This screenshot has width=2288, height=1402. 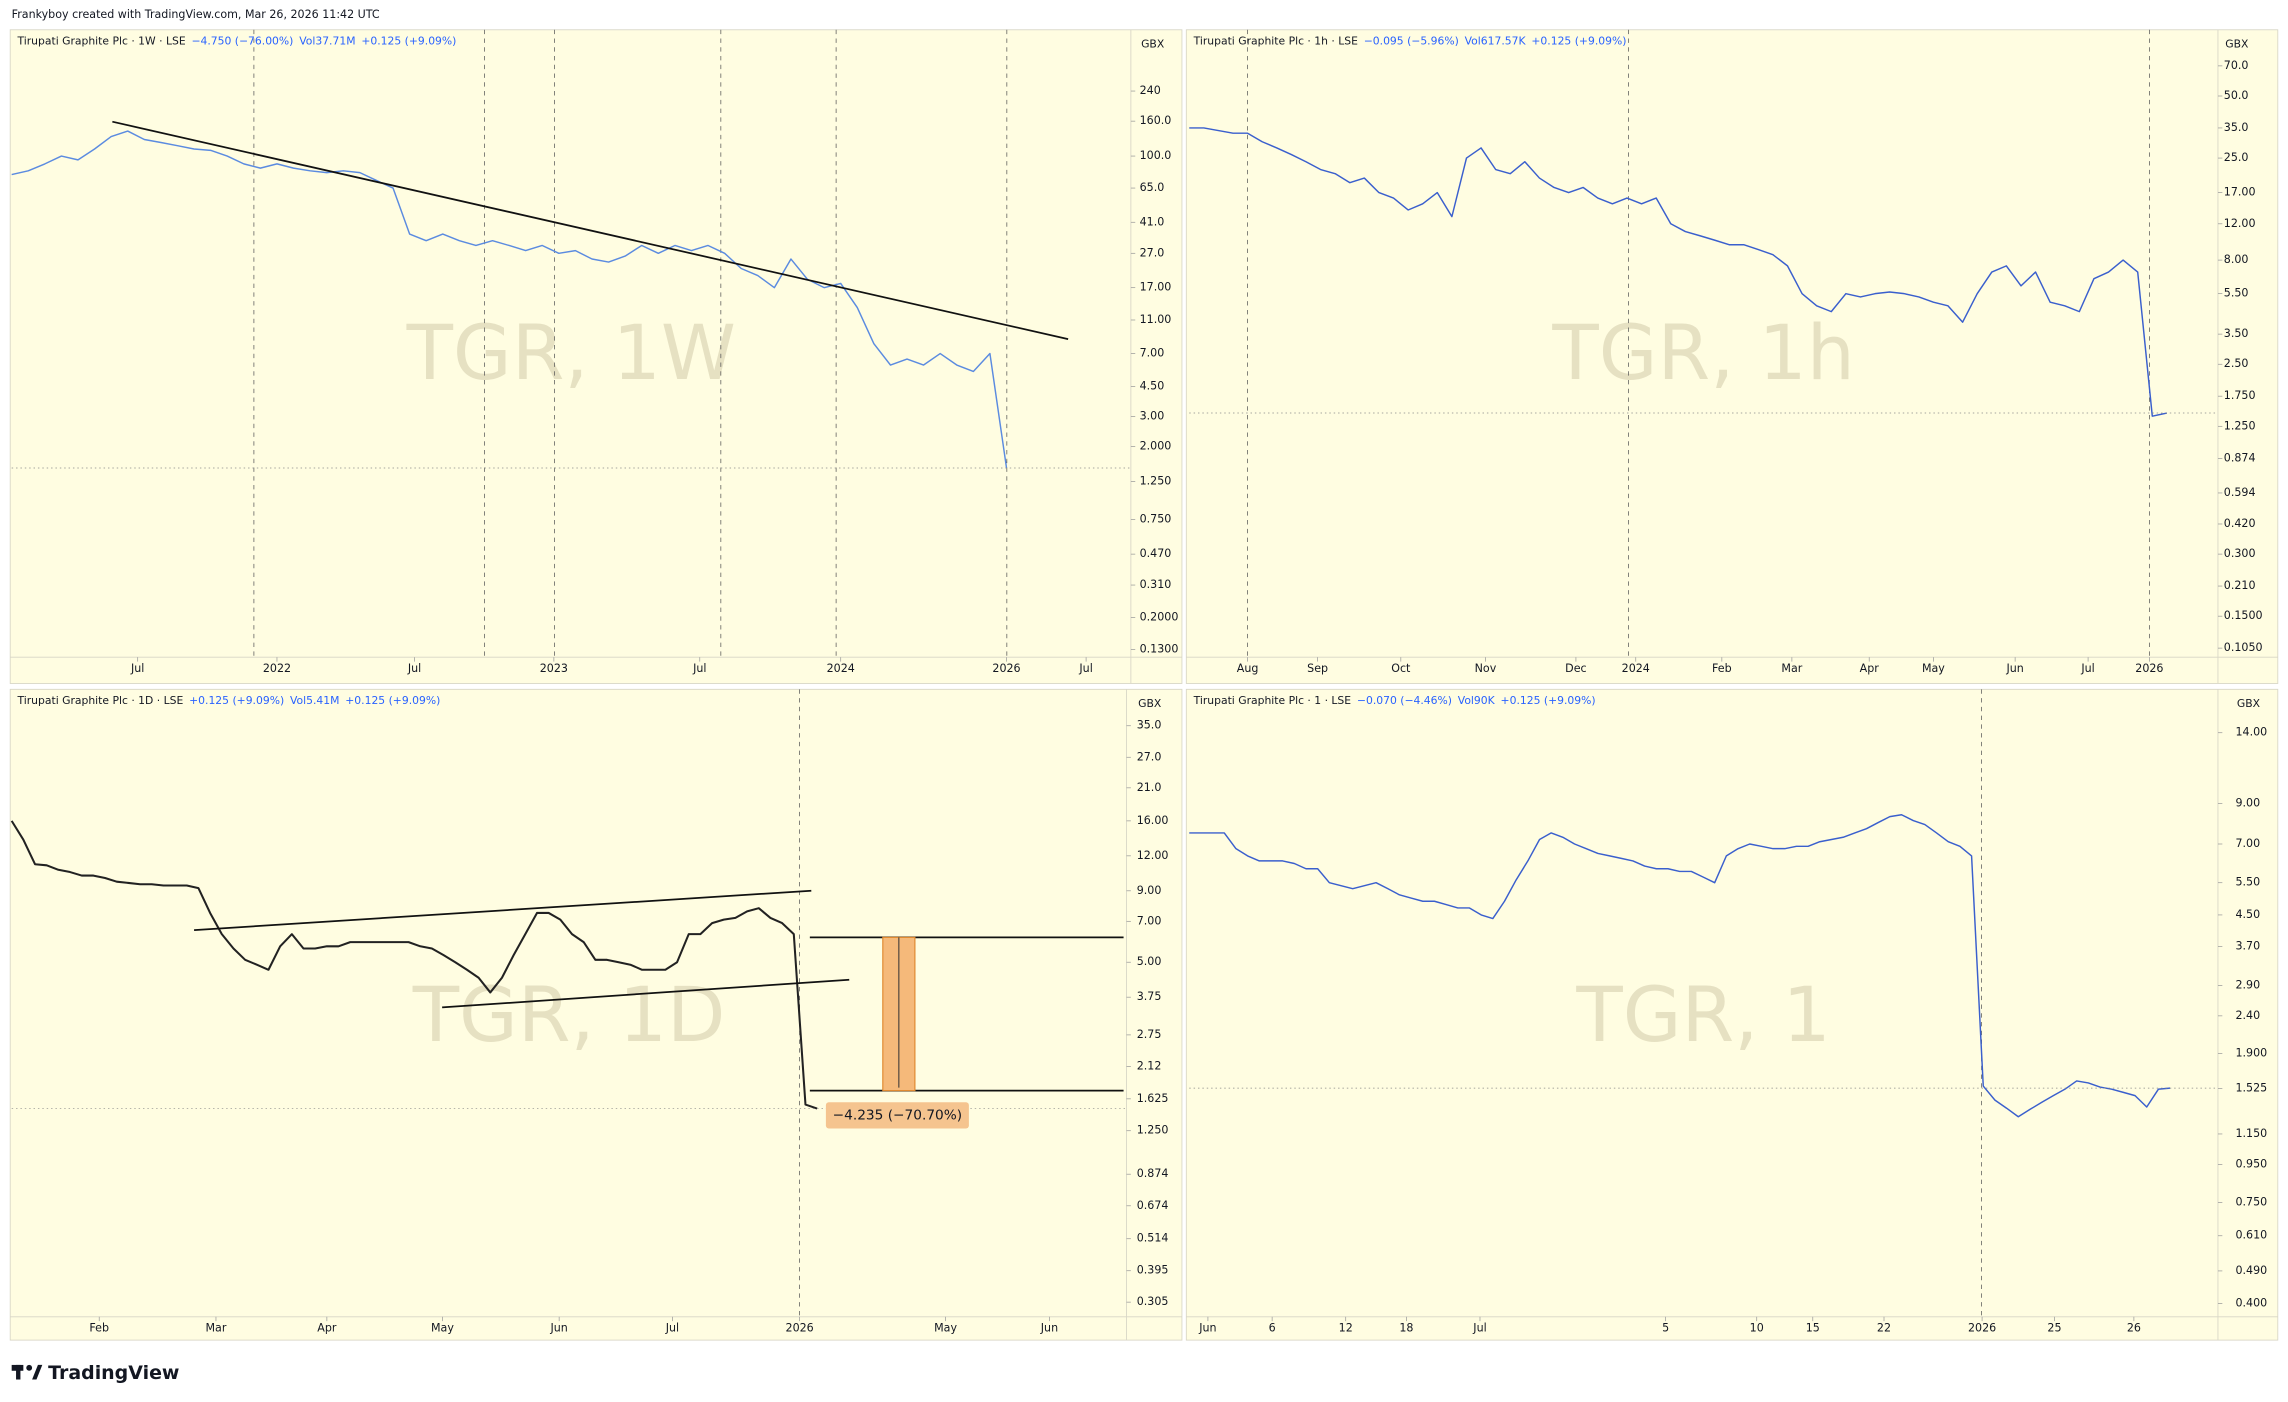 I want to click on y-tick-label: 0.2000, so click(x=1159, y=617).